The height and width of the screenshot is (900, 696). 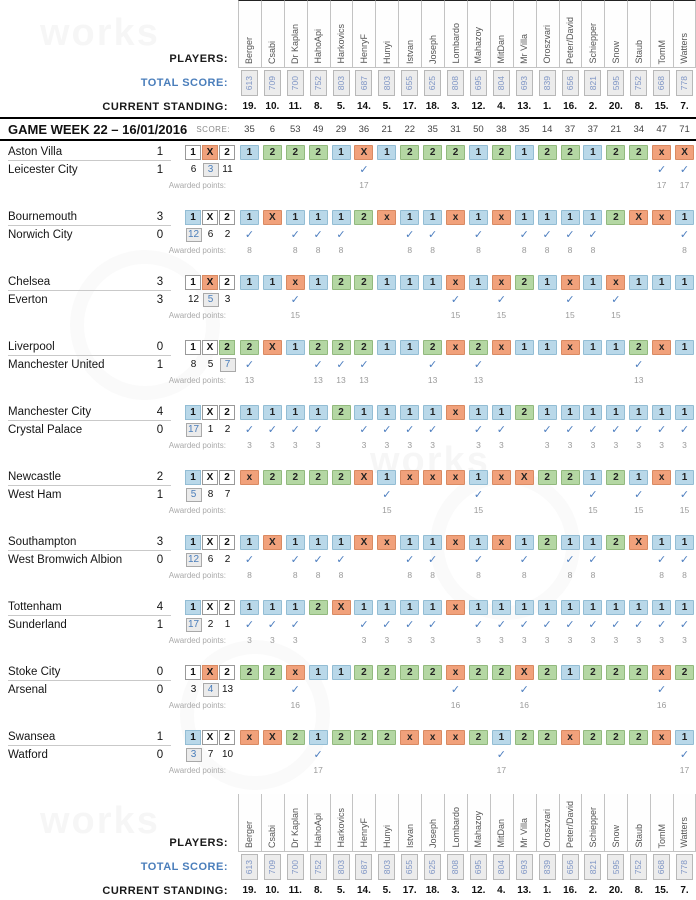 What do you see at coordinates (661, 83) in the screenshot?
I see `total-score-cell: 668` at bounding box center [661, 83].